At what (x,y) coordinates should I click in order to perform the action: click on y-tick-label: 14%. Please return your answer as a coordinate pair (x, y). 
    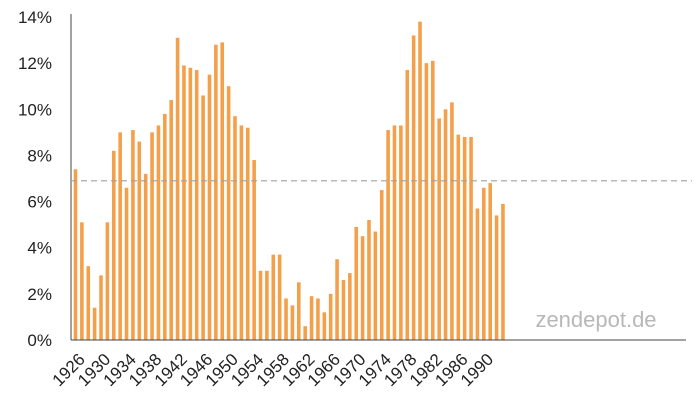
    Looking at the image, I should click on (35, 17).